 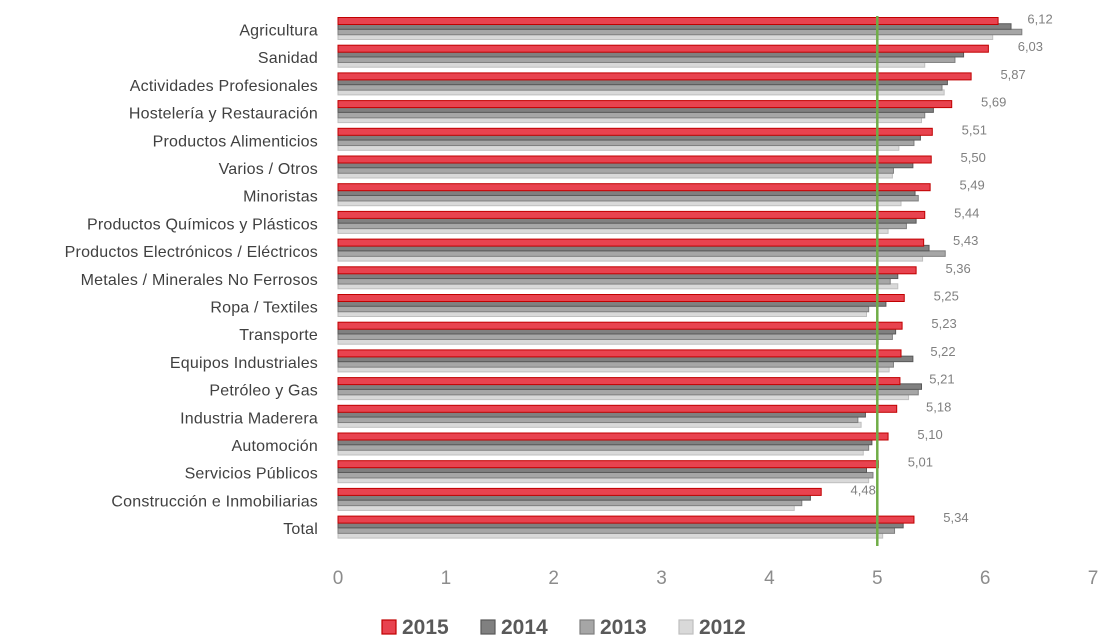 What do you see at coordinates (288, 58) in the screenshot?
I see `category-label: Sanidad` at bounding box center [288, 58].